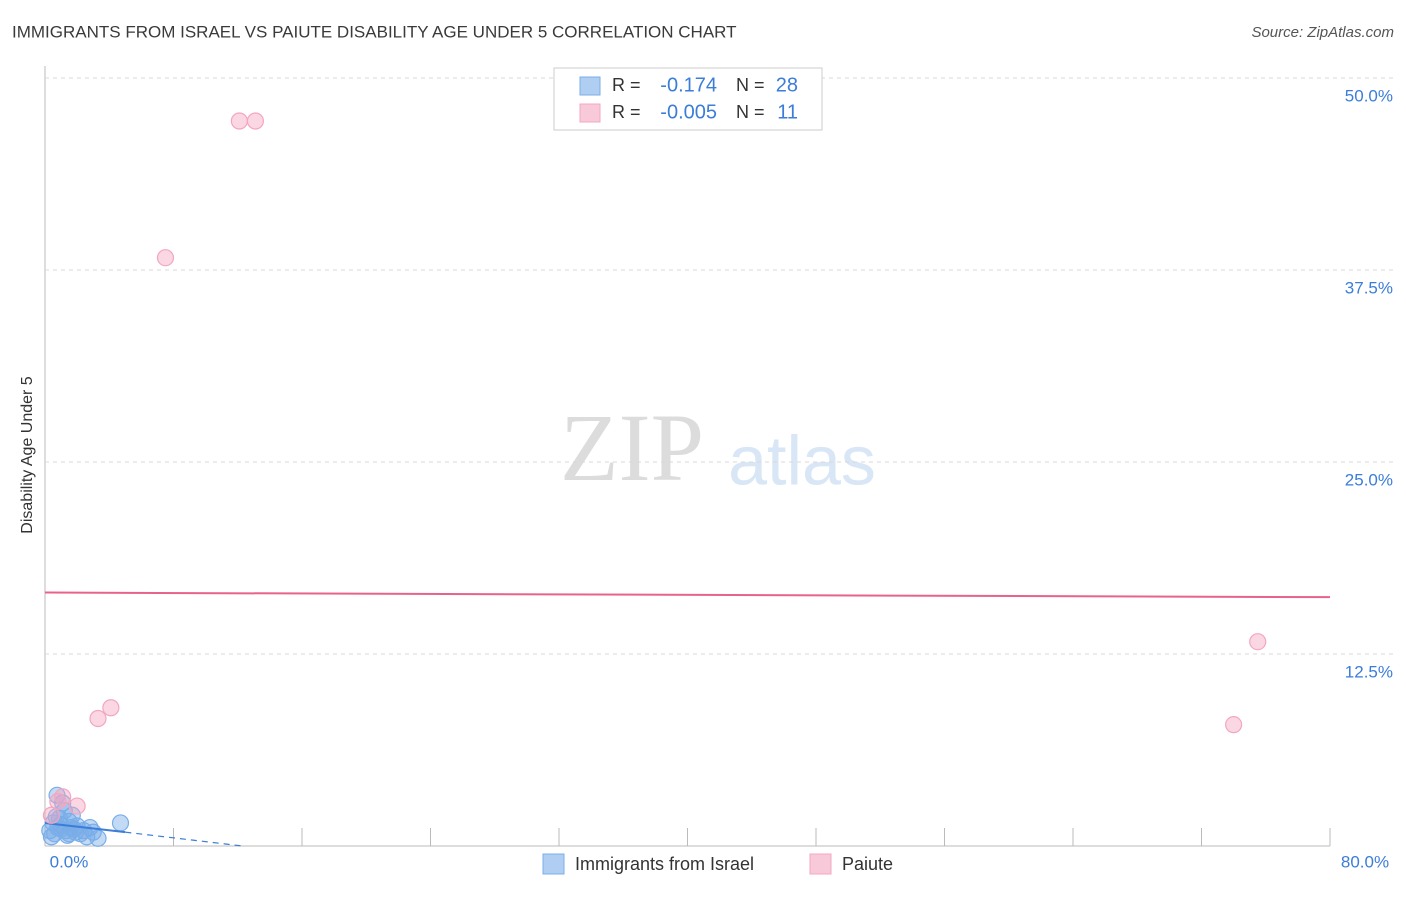 This screenshot has width=1406, height=897. Describe the element at coordinates (184, 839) in the screenshot. I see `trend-extension` at that location.